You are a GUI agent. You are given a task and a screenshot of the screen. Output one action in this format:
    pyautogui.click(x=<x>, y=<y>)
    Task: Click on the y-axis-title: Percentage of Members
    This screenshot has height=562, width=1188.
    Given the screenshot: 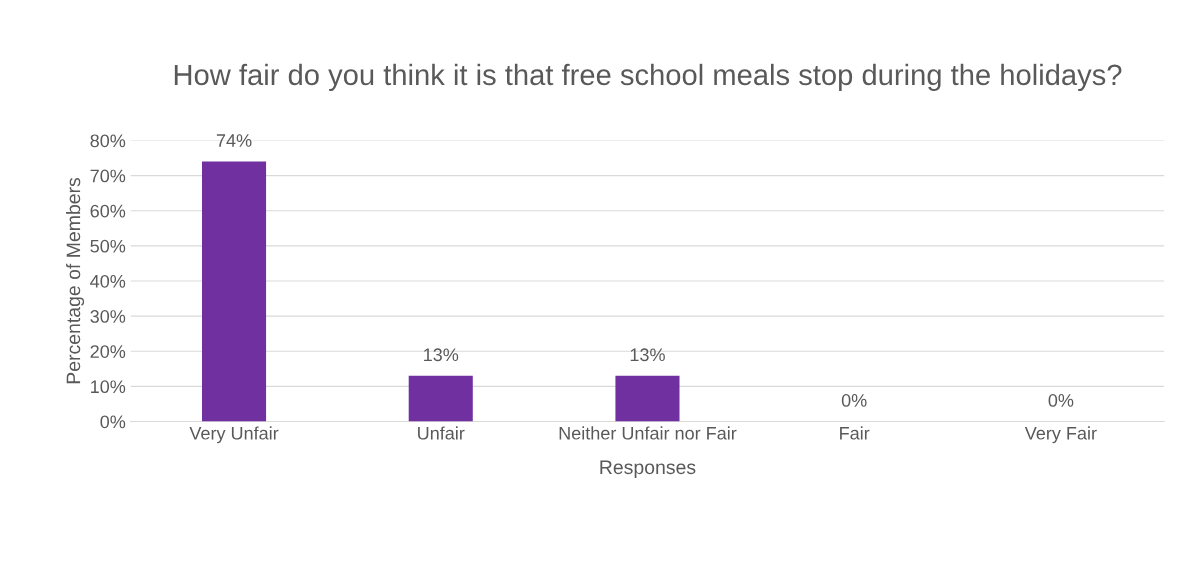 What is the action you would take?
    pyautogui.click(x=75, y=280)
    